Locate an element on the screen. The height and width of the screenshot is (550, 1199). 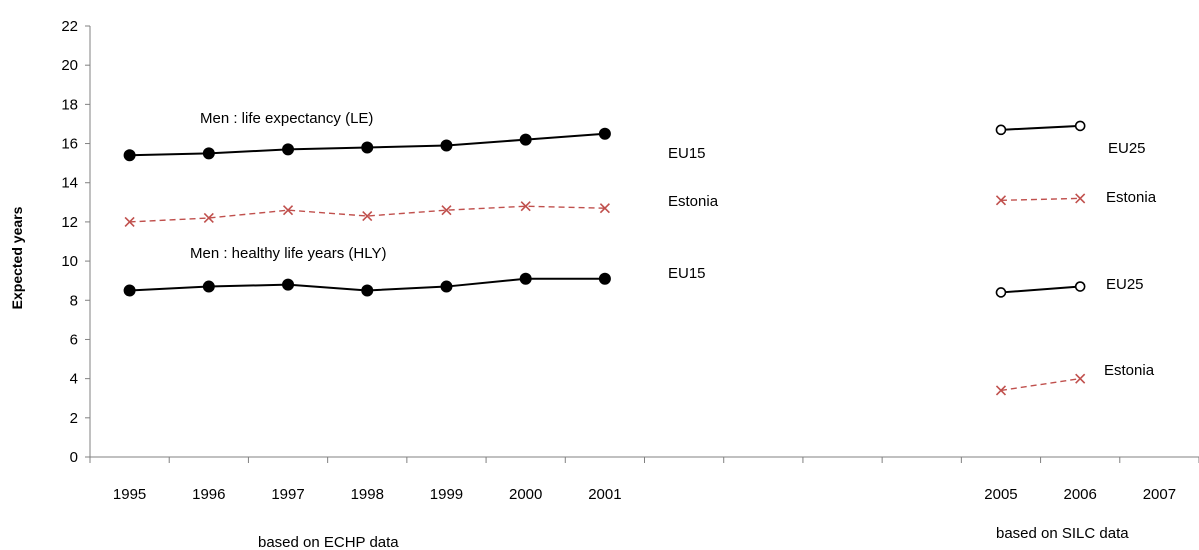
data-point-eu15-echp-hly-1995 is located at coordinates (129, 290).